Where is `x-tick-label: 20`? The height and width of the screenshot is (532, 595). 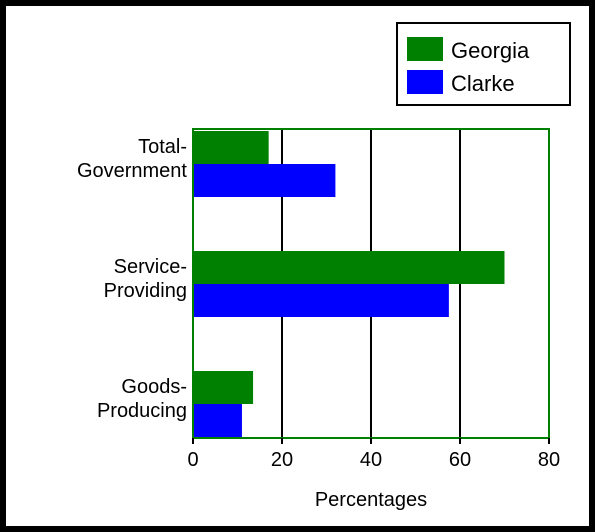 x-tick-label: 20 is located at coordinates (282, 460).